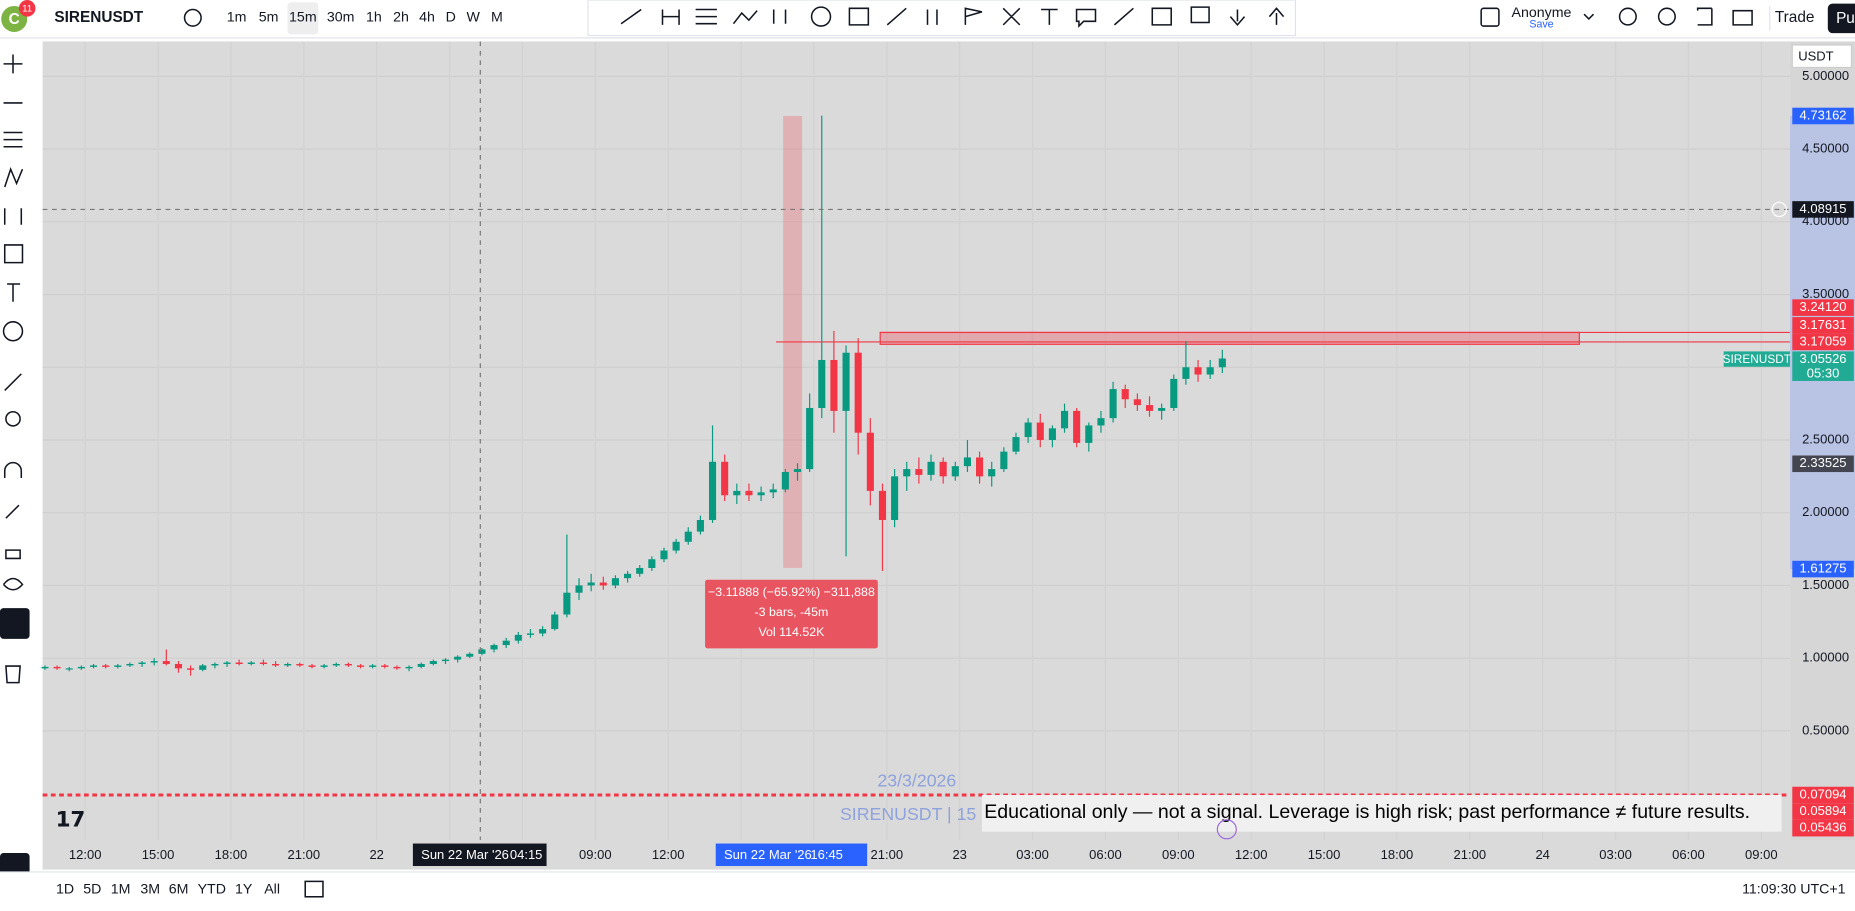 The image size is (1855, 911). Describe the element at coordinates (27, 8) in the screenshot. I see `badge` at that location.